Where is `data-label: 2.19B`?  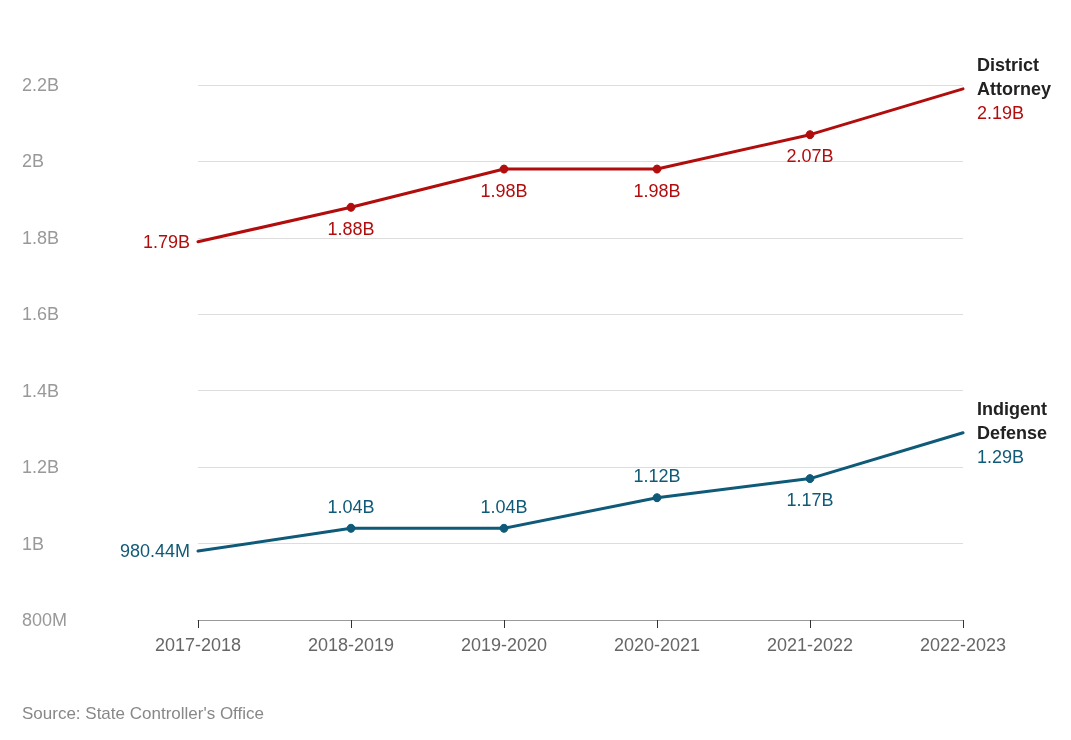 data-label: 2.19B is located at coordinates (1001, 112).